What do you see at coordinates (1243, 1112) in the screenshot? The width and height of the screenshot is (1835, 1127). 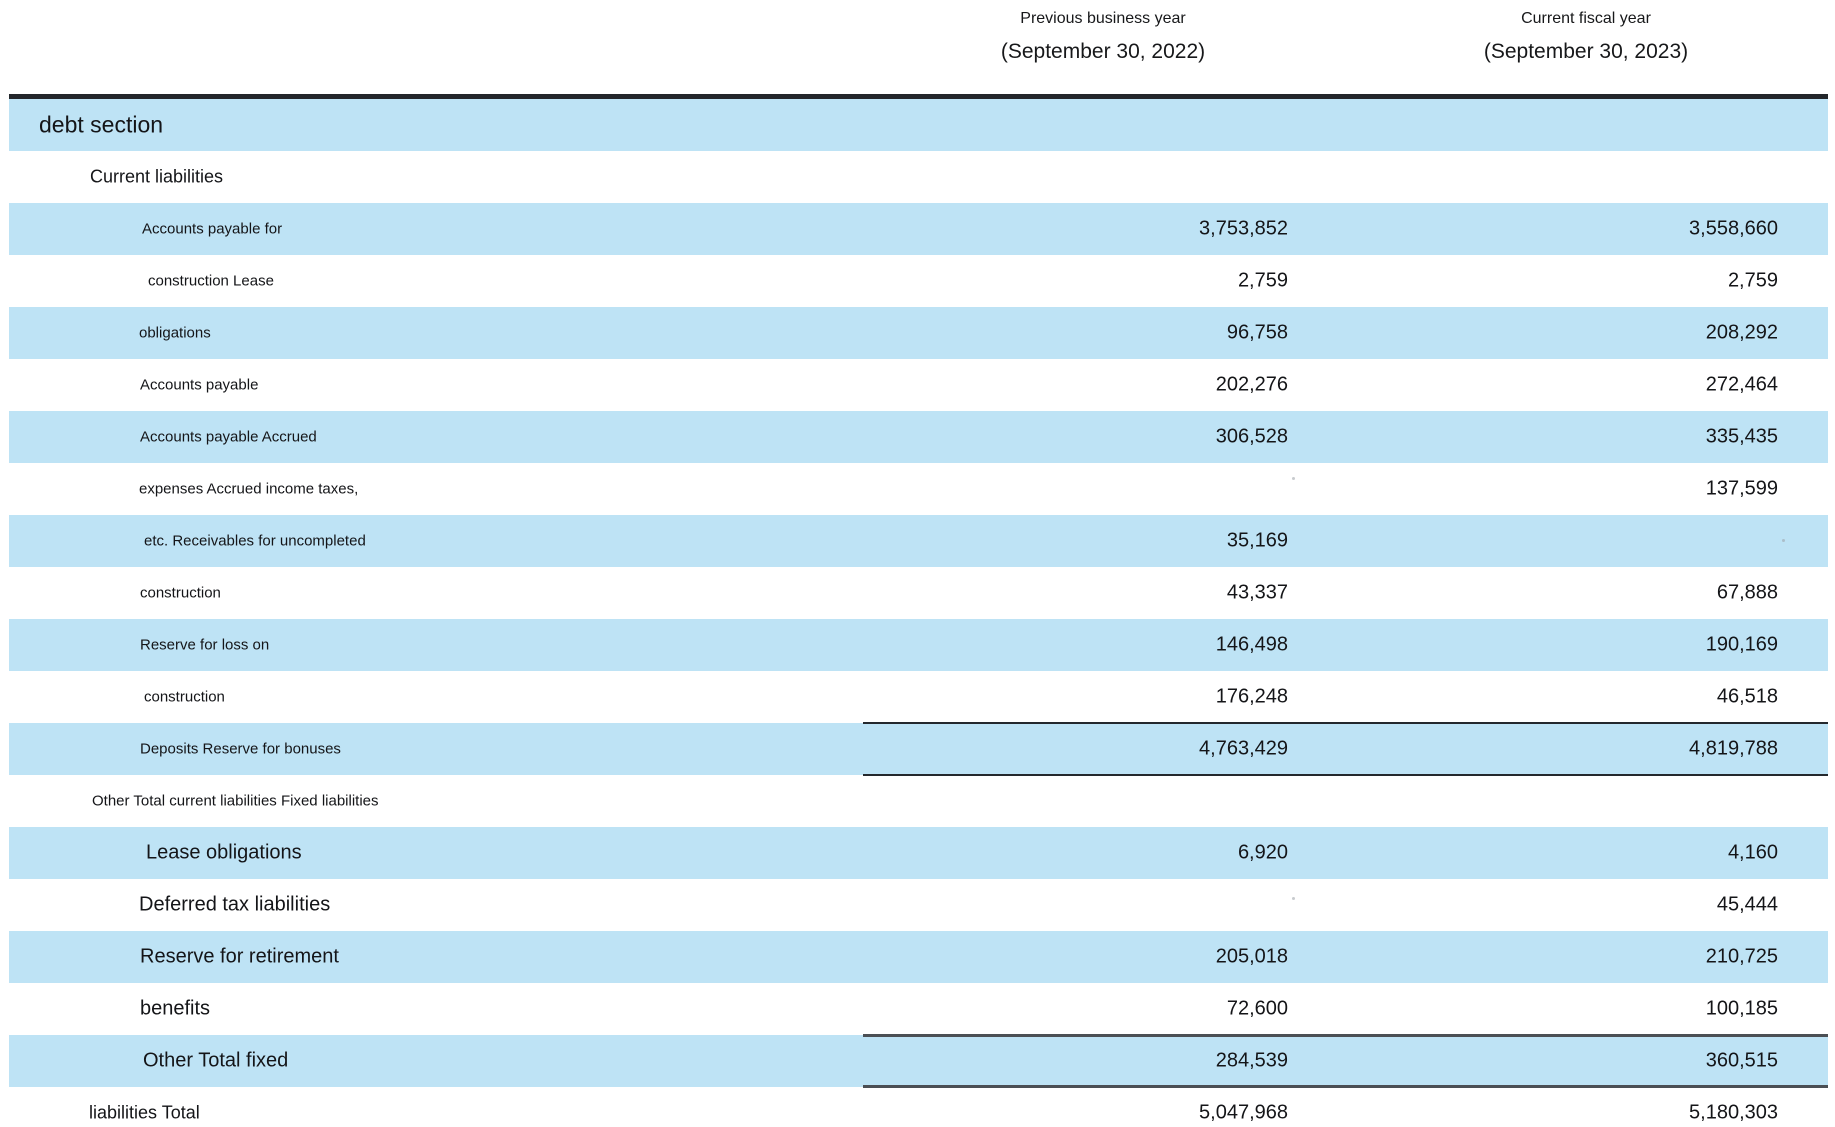 I see `prev-year-value: 5,047,968` at bounding box center [1243, 1112].